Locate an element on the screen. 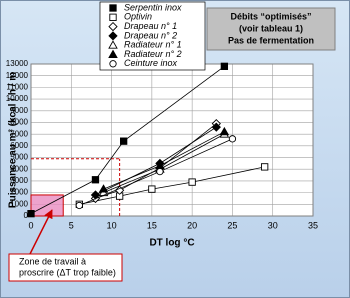 The height and width of the screenshot is (298, 350). legend-label: Drapeau n° 1 is located at coordinates (150, 26).